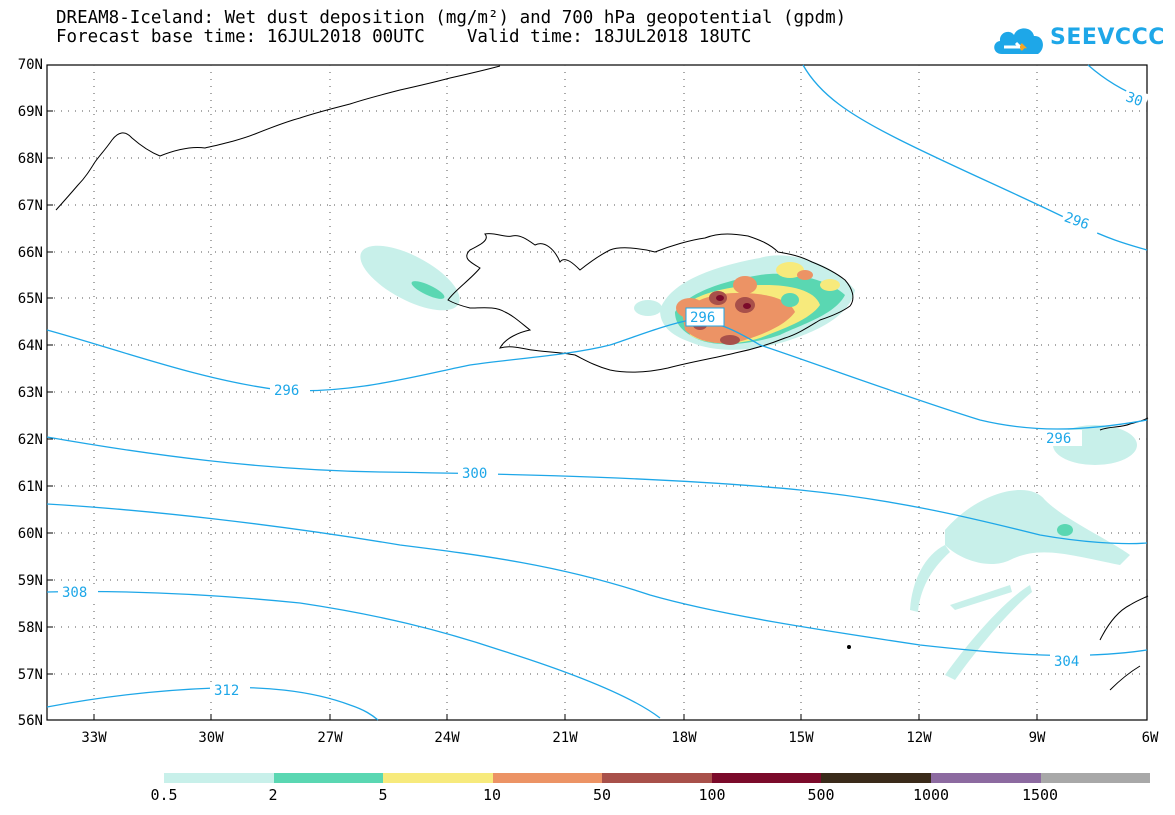 This screenshot has width=1175, height=815. Describe the element at coordinates (684, 738) in the screenshot. I see `lon-label: 18W` at that location.